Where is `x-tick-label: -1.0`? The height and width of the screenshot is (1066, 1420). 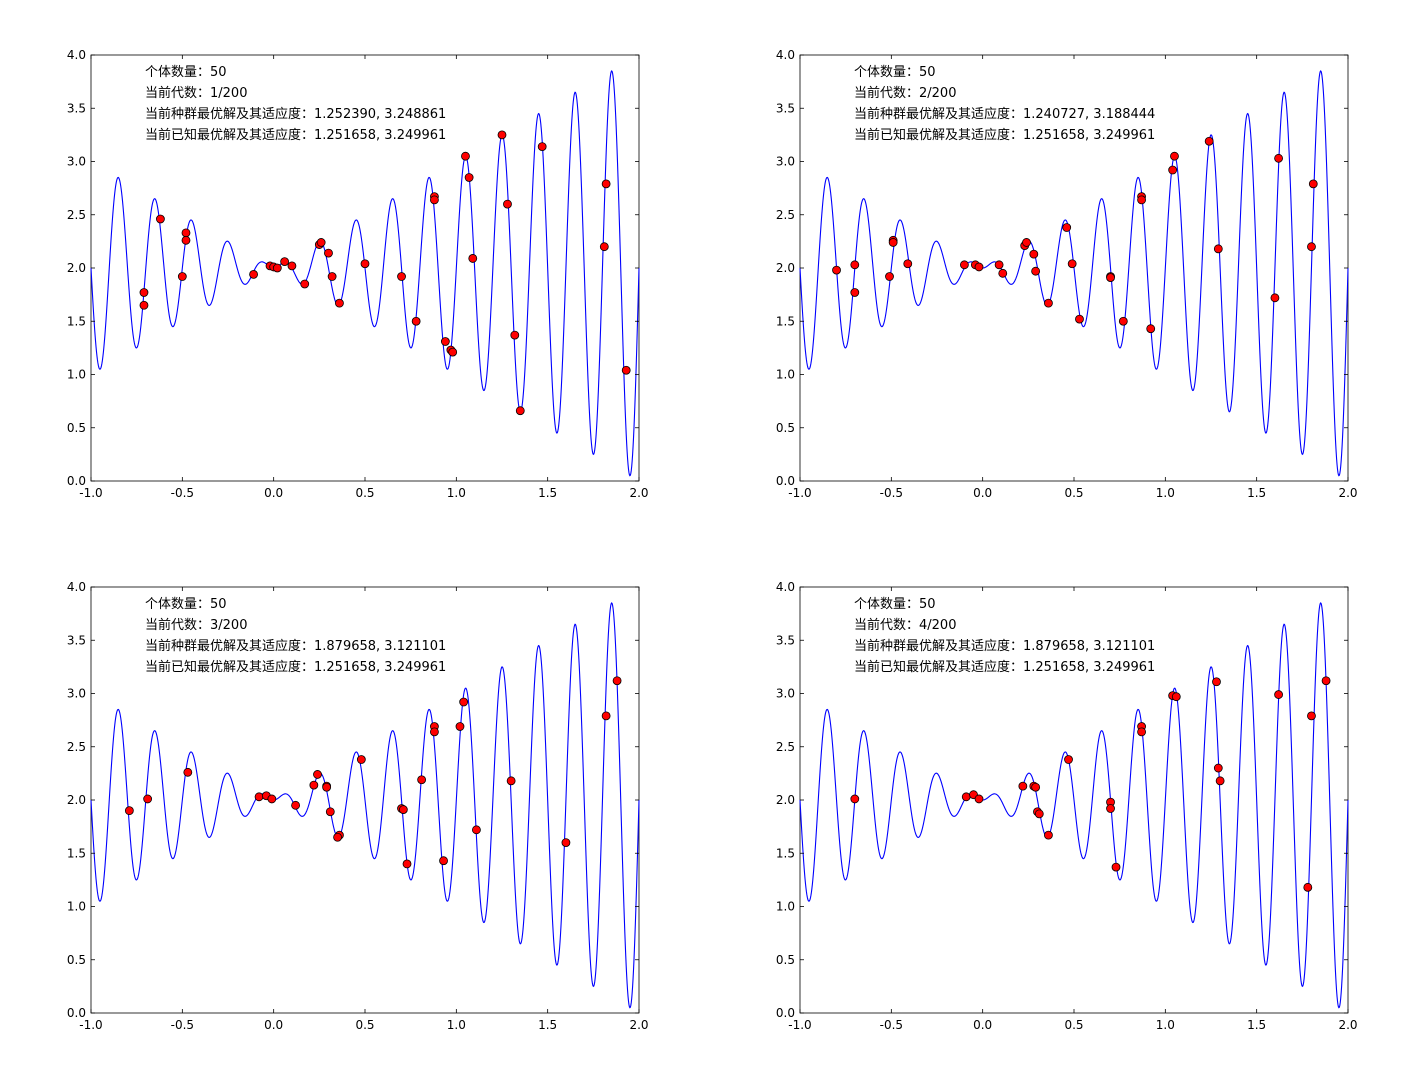 x-tick-label: -1.0 is located at coordinates (90, 1025).